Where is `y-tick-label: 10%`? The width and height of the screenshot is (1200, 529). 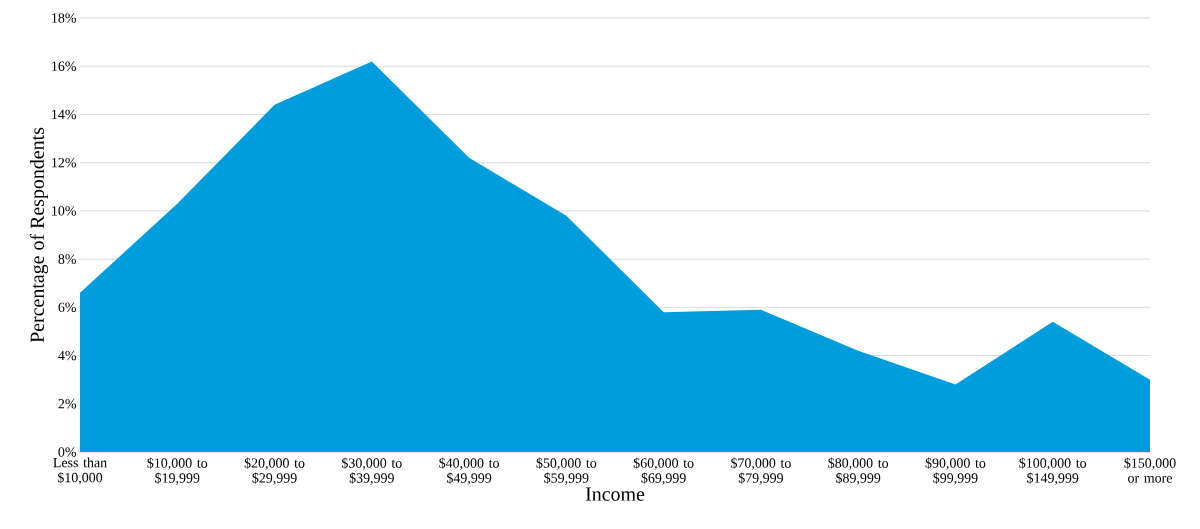
y-tick-label: 10% is located at coordinates (64, 211).